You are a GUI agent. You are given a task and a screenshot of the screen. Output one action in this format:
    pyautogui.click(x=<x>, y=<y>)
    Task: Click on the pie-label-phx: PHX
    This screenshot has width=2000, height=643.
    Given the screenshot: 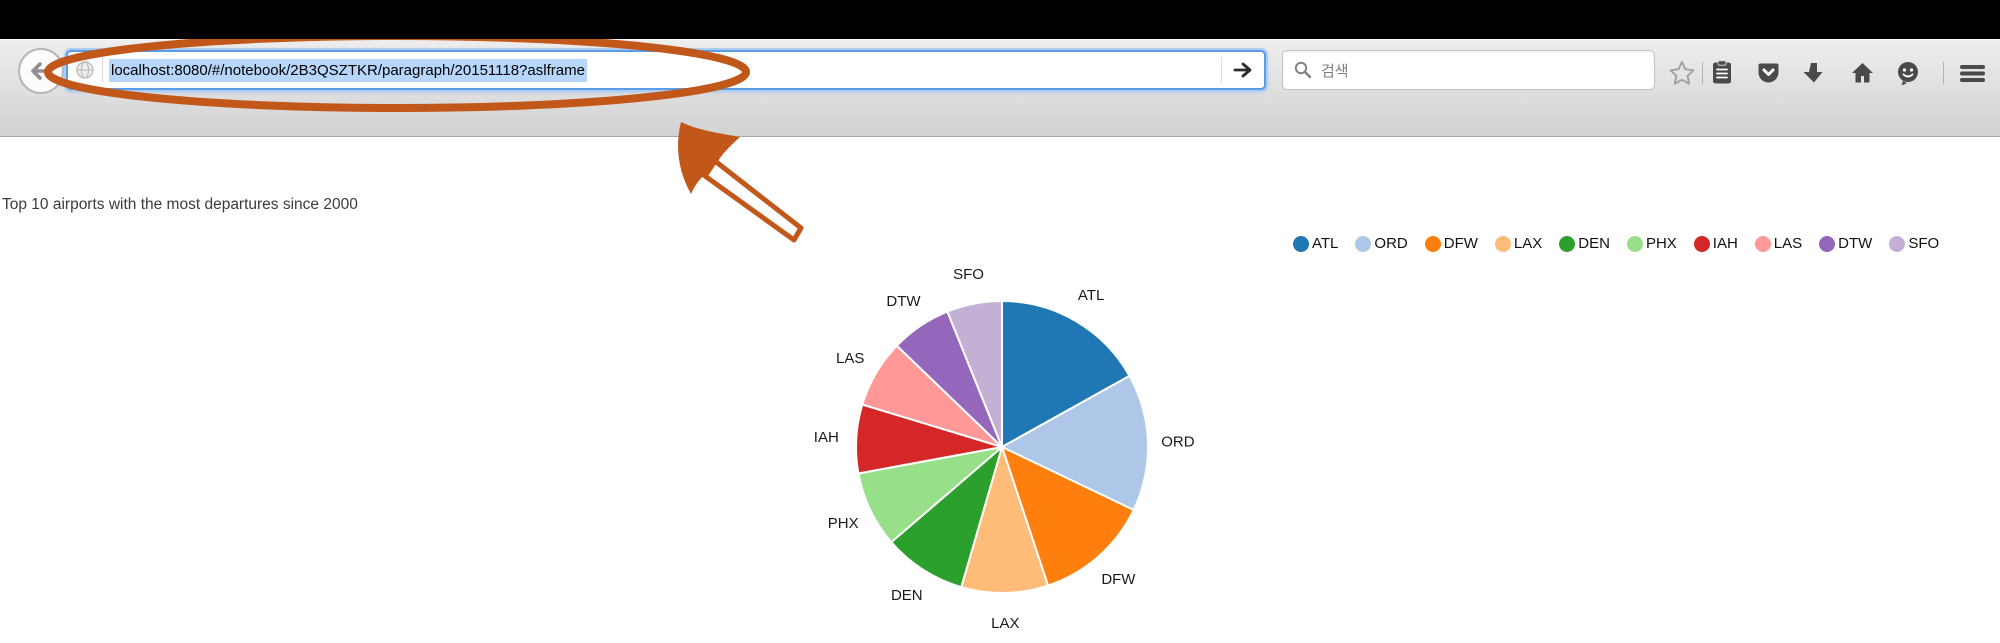 What is the action you would take?
    pyautogui.click(x=843, y=523)
    